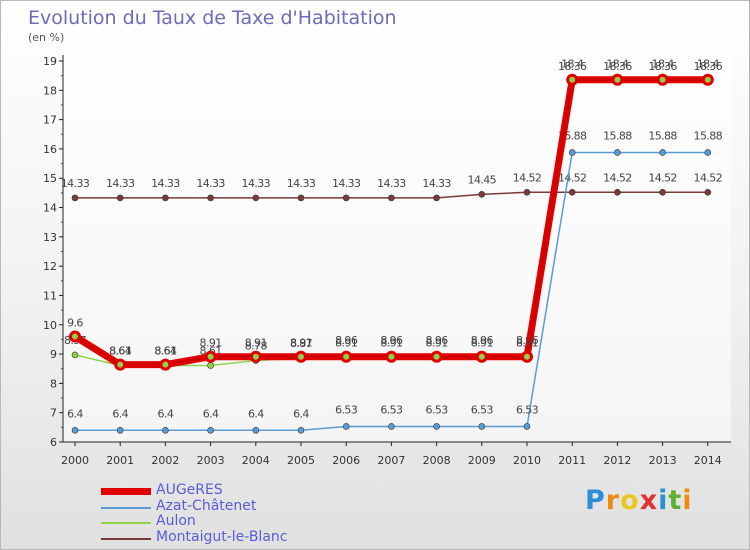  Describe the element at coordinates (53, 413) in the screenshot. I see `y-tick-label: 7` at that location.